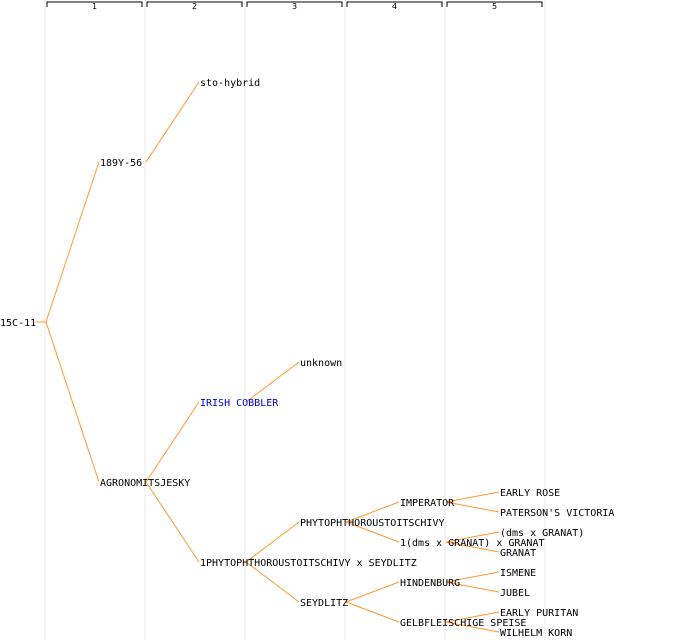 The width and height of the screenshot is (700, 640). I want to click on edge-n11-n18, so click(472, 587).